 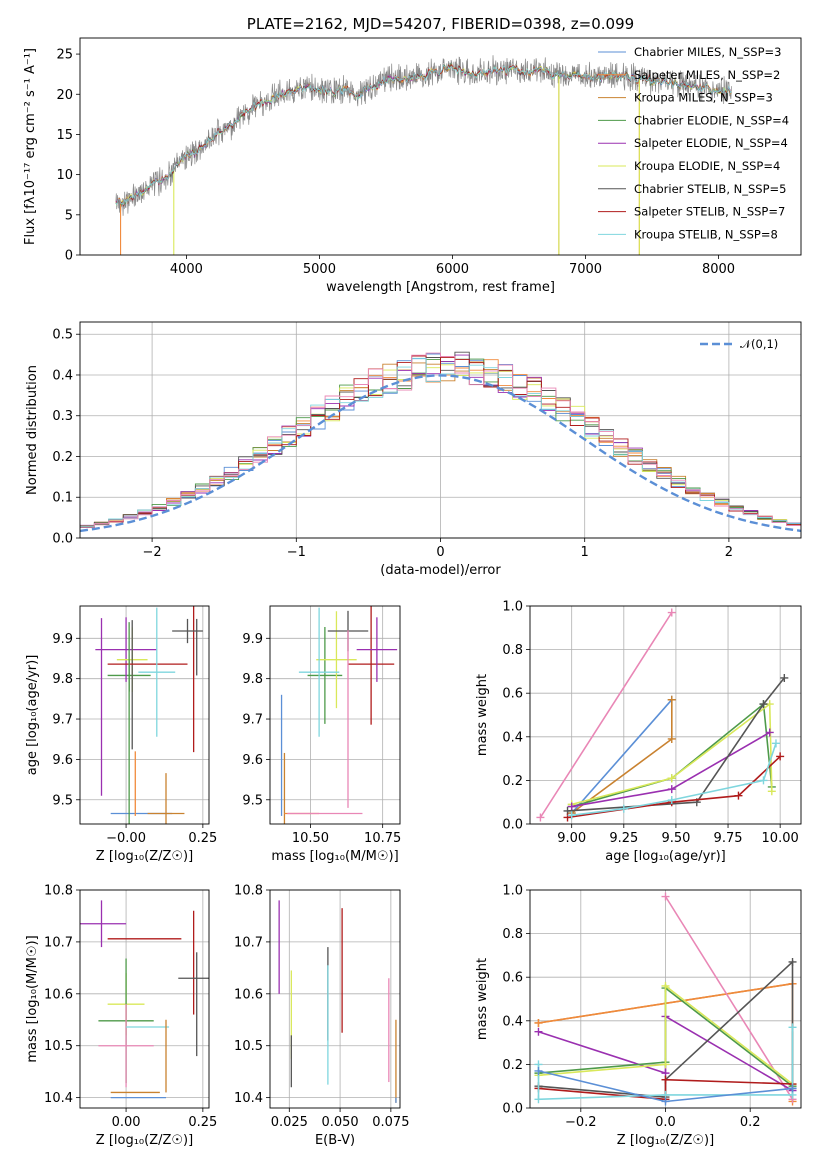 I want to click on age-vs-z-ytick-label: 9.6, so click(x=62, y=760).